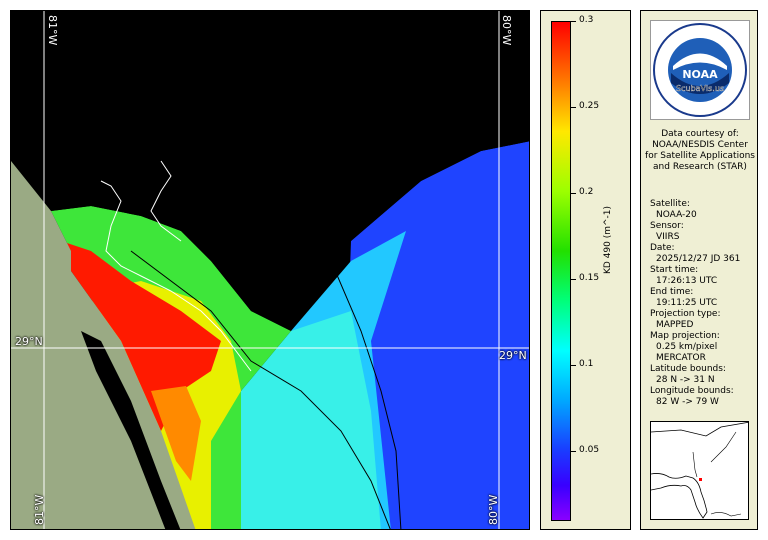 This screenshot has width=768, height=540. I want to click on noaa-logo: NOAA ScubaVis.us, so click(700, 70).